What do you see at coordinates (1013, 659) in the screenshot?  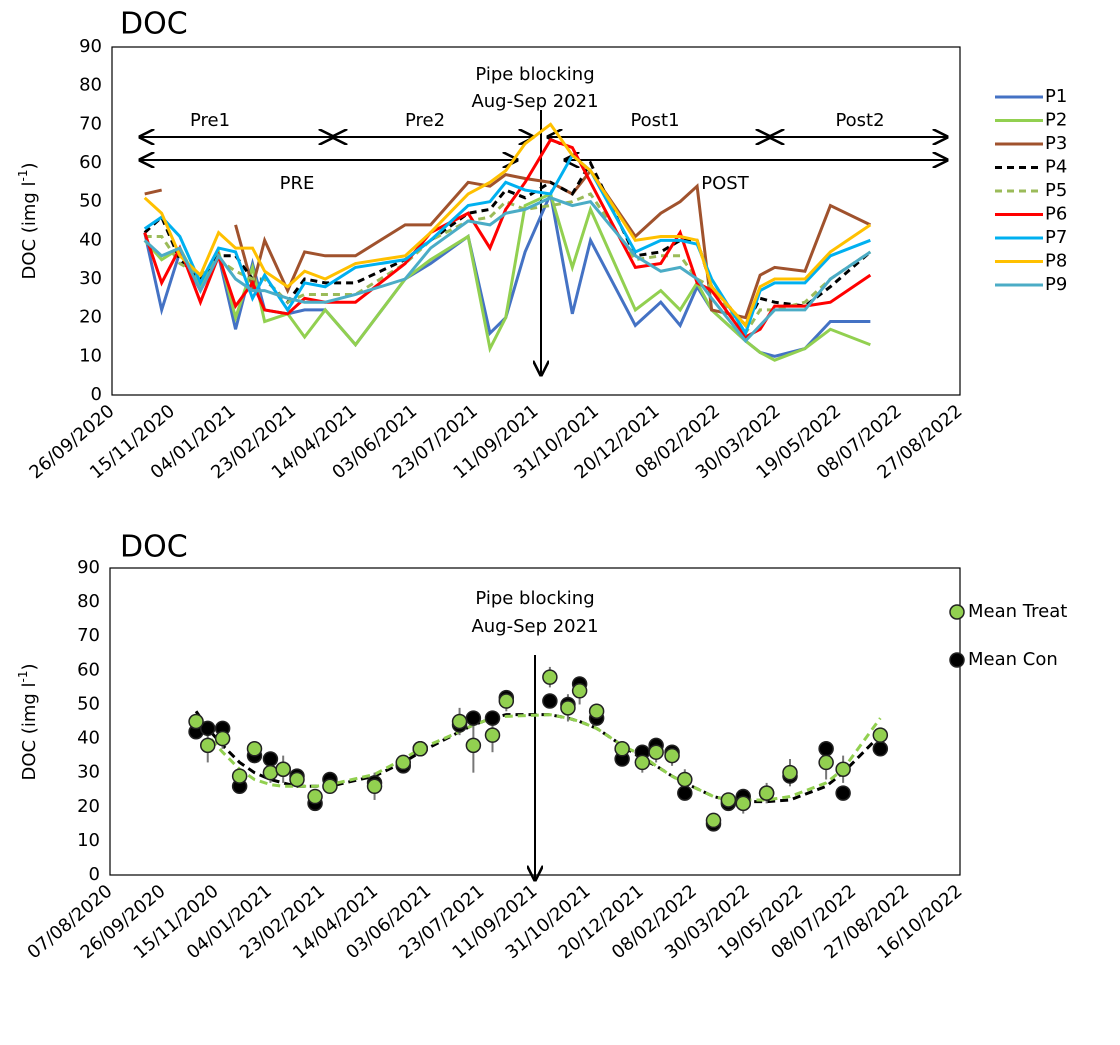 I see `legend-label: Mean Con` at bounding box center [1013, 659].